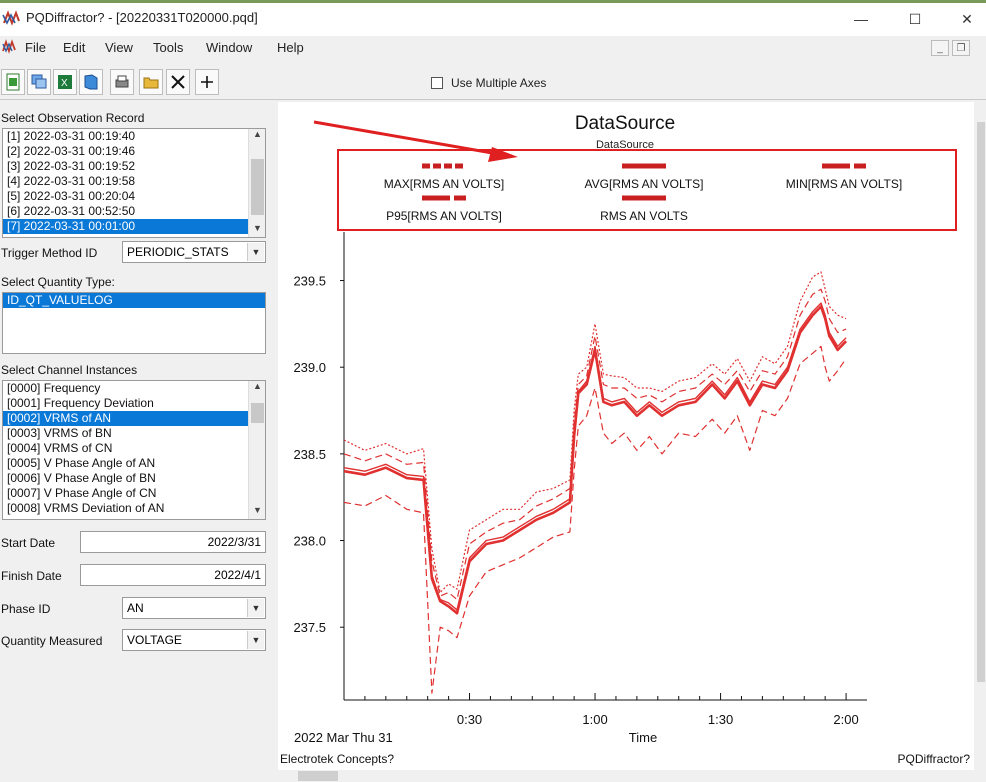  What do you see at coordinates (82, 493) in the screenshot?
I see `channel-item: [0007] V Phase Angle of CN` at bounding box center [82, 493].